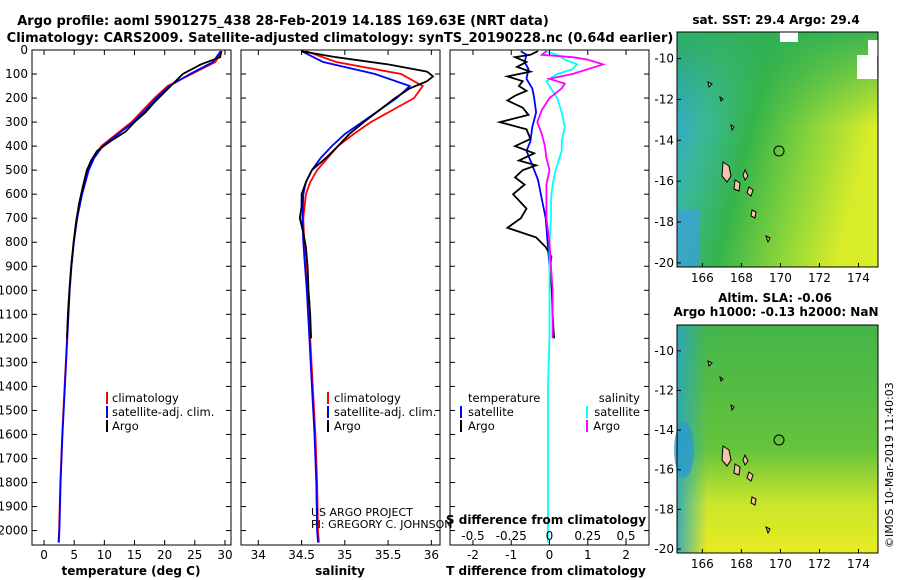 This screenshot has height=580, width=900. What do you see at coordinates (535, 158) in the screenshot?
I see `series-line-t-satellite` at bounding box center [535, 158].